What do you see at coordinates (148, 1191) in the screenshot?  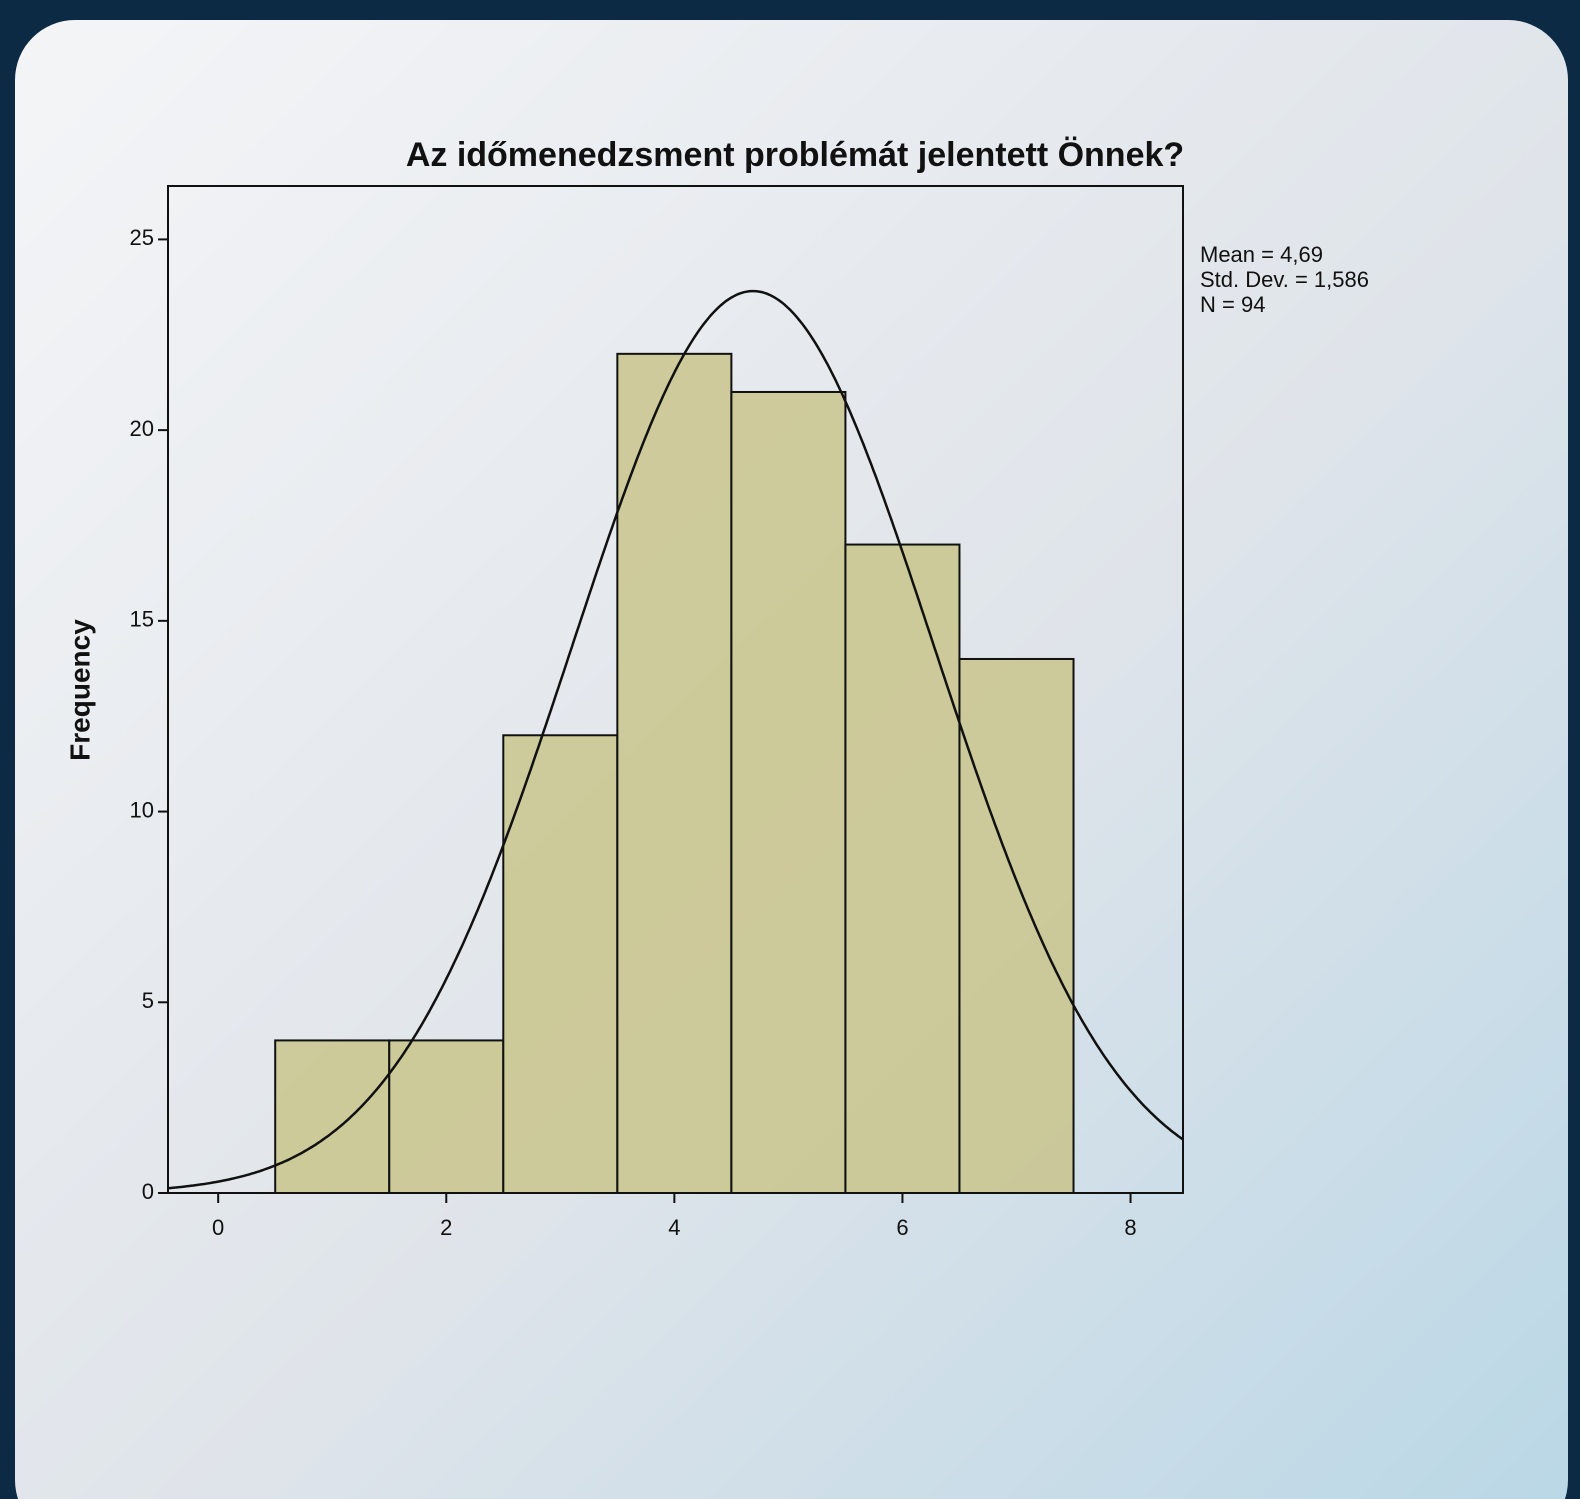 I see `y-tick-label: 0` at bounding box center [148, 1191].